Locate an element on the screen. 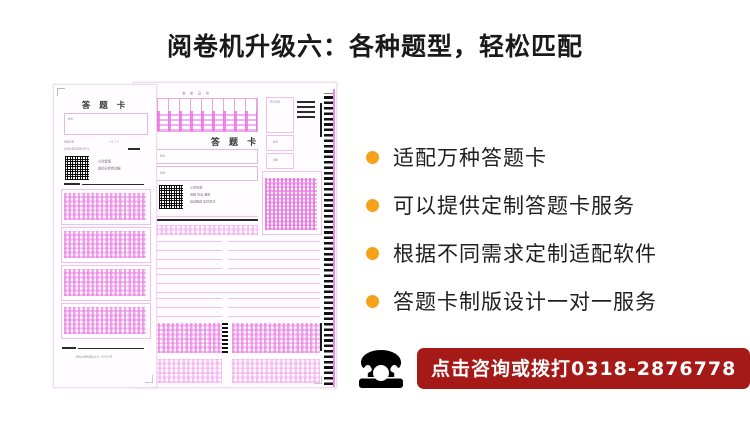  list-item: 可以提供定制答题卡服务 is located at coordinates (552, 205).